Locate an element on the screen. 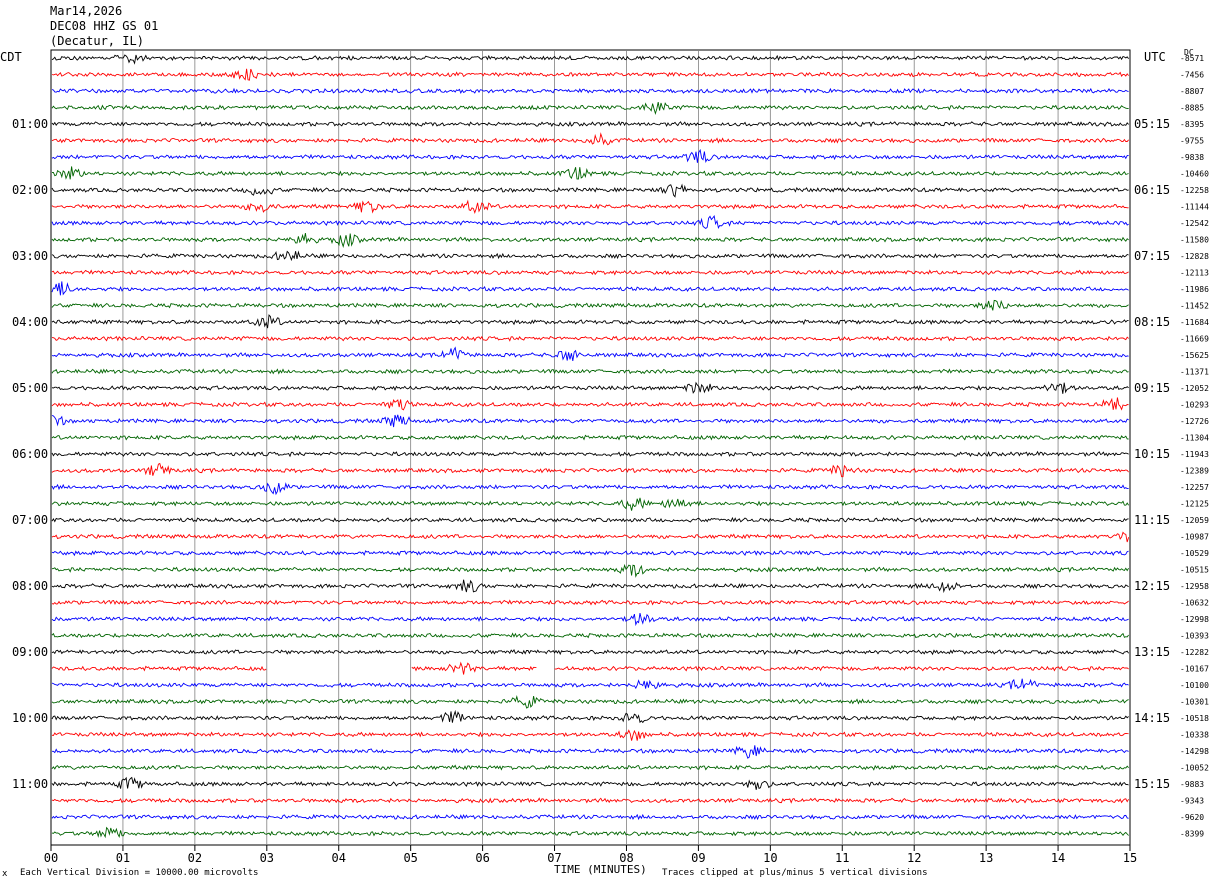 This screenshot has height=886, width=1210. trace-offset-label: -10515 is located at coordinates (1194, 570).